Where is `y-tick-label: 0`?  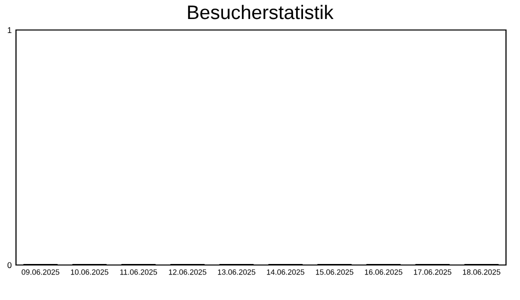
y-tick-label: 0 is located at coordinates (10, 265).